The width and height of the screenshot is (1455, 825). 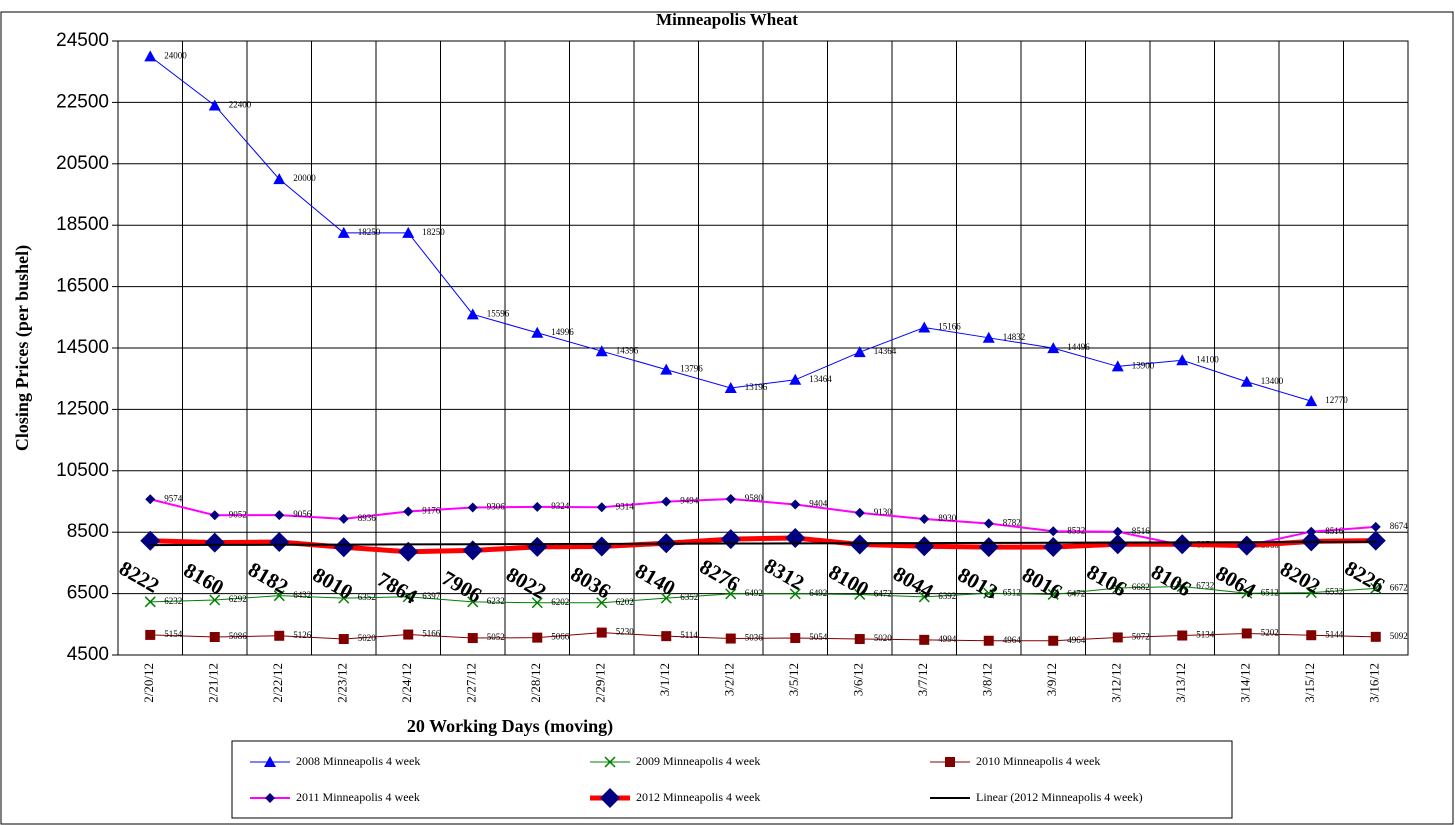 What do you see at coordinates (1143, 365) in the screenshot?
I see `data-label: 13900` at bounding box center [1143, 365].